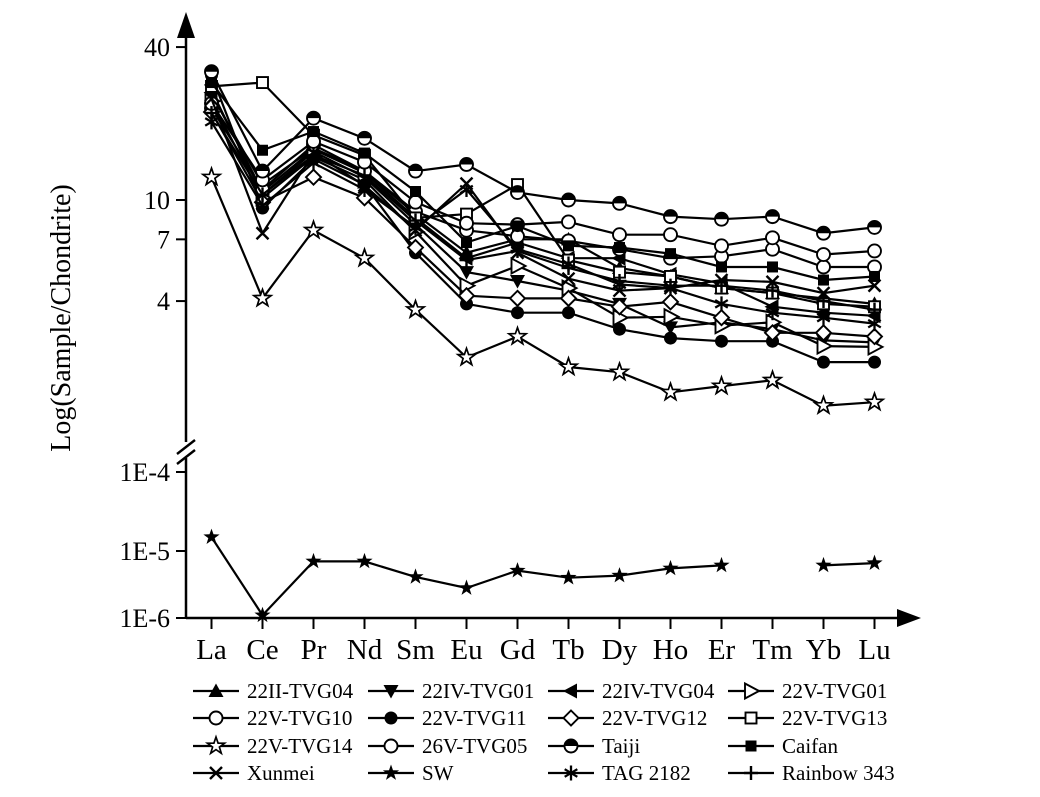 Image resolution: width=1040 pixels, height=797 pixels. I want to click on x-tick-label: Yb, so click(823, 650).